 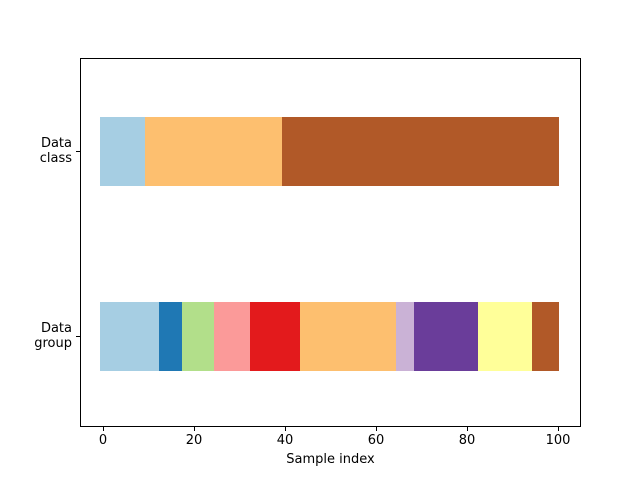 What do you see at coordinates (285, 440) in the screenshot?
I see `x-tick-label: 40` at bounding box center [285, 440].